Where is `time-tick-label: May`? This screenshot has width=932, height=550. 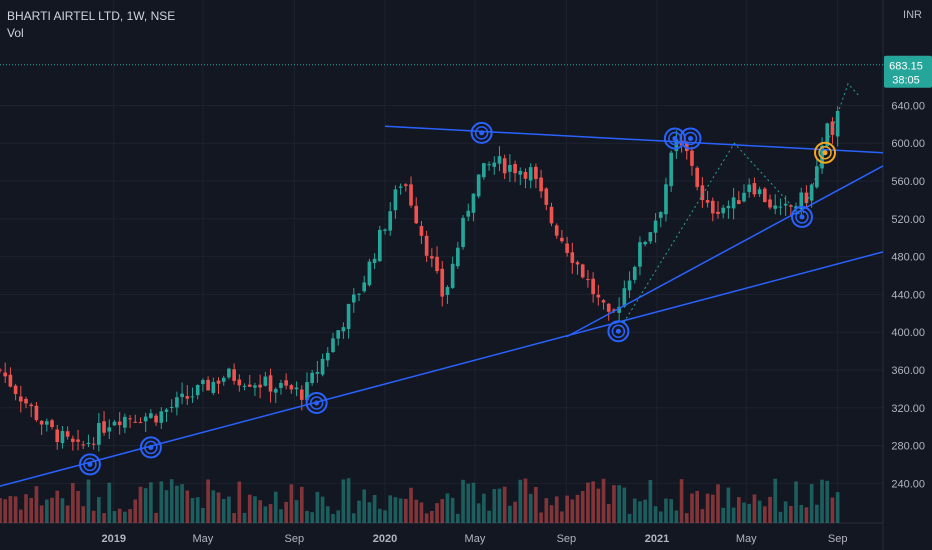
time-tick-label: May is located at coordinates (475, 539).